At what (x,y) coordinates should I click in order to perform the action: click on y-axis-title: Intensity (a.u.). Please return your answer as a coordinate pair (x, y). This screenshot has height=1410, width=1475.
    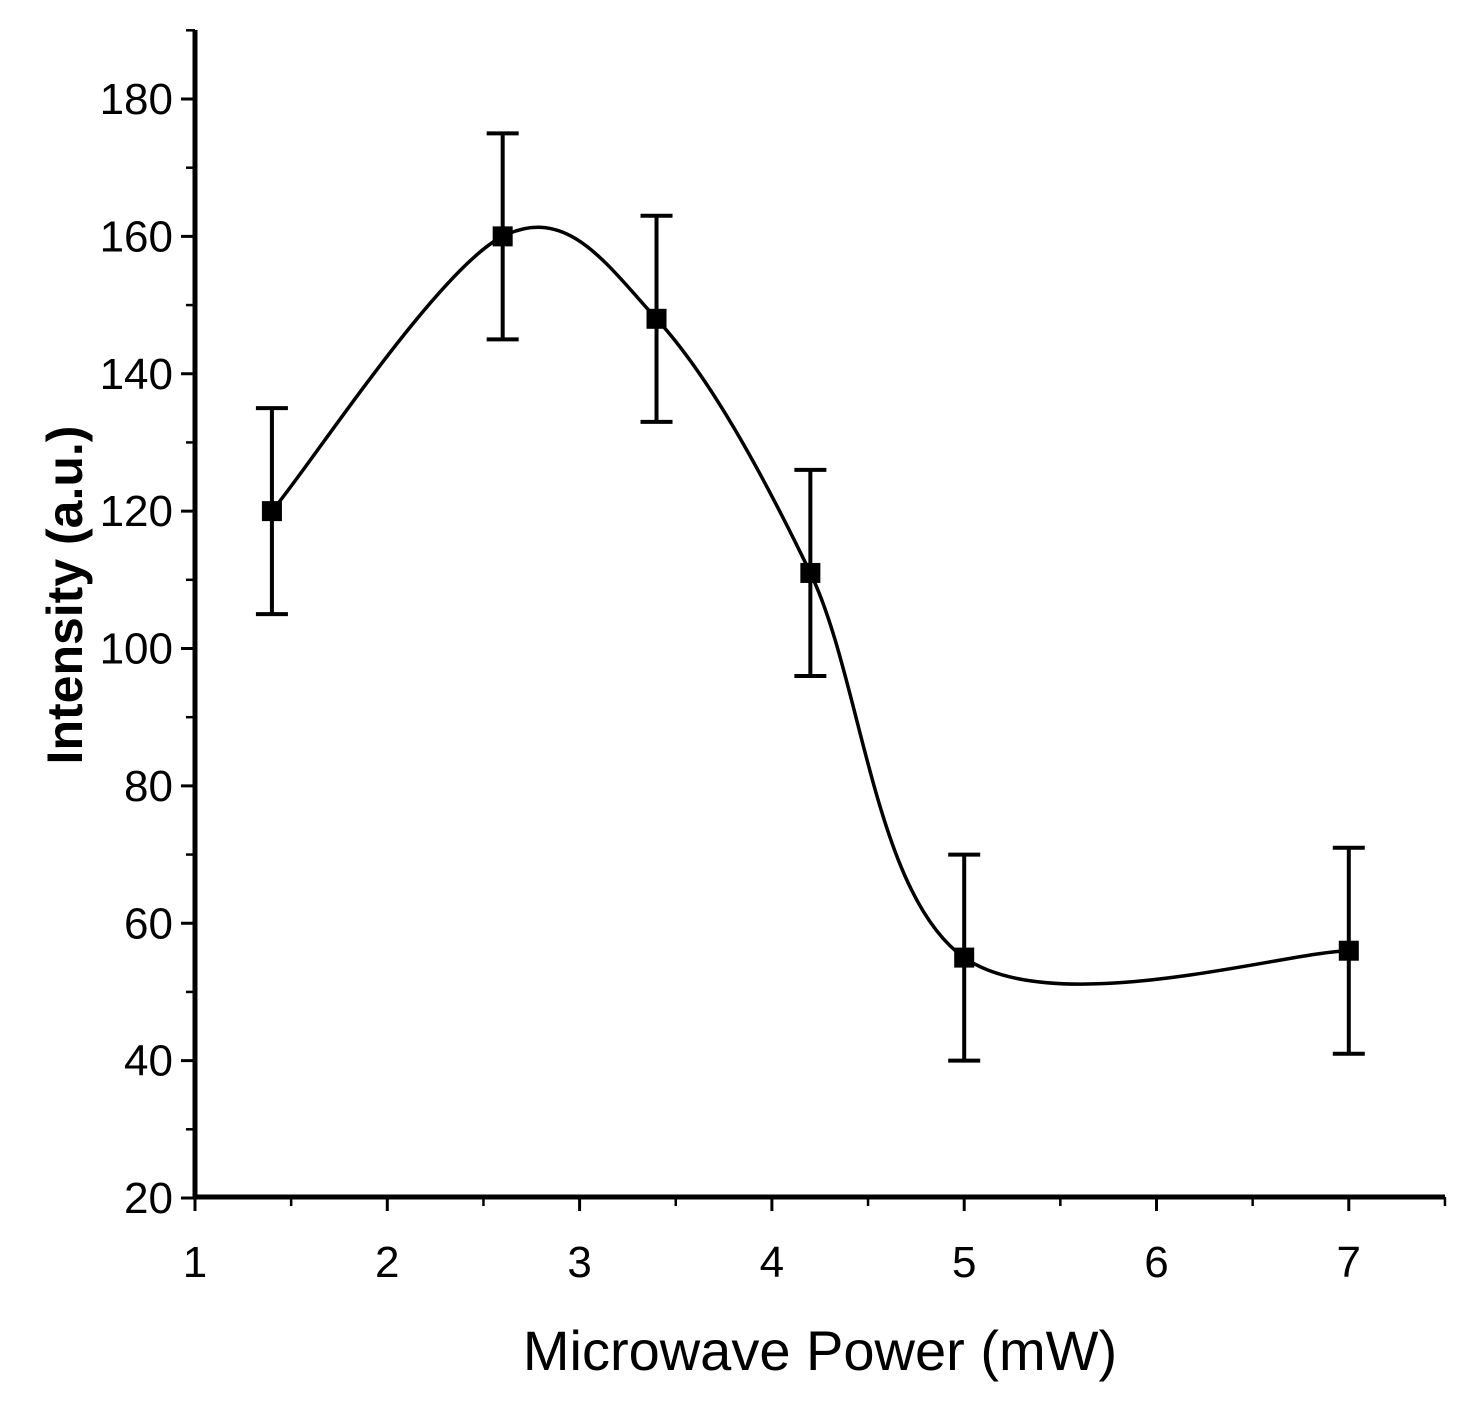
    Looking at the image, I should click on (65, 595).